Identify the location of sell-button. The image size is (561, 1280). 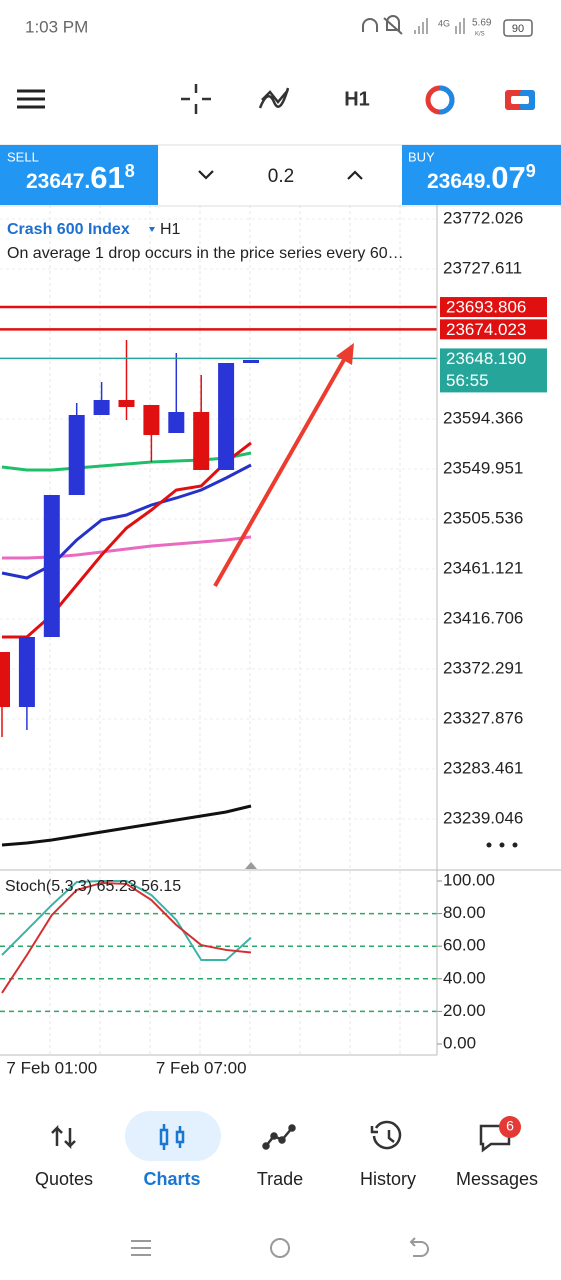
(79, 175).